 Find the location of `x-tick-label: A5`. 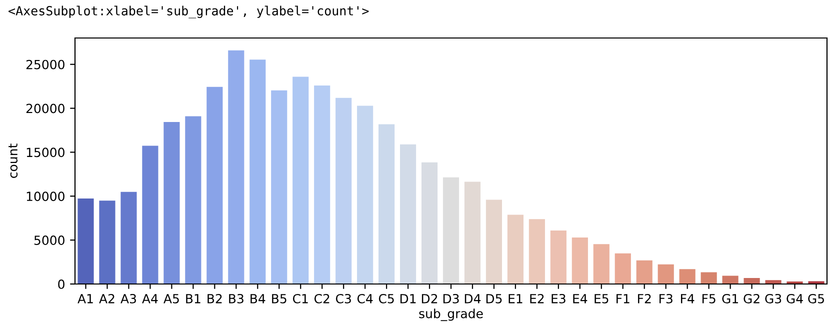

x-tick-label: A5 is located at coordinates (171, 299).